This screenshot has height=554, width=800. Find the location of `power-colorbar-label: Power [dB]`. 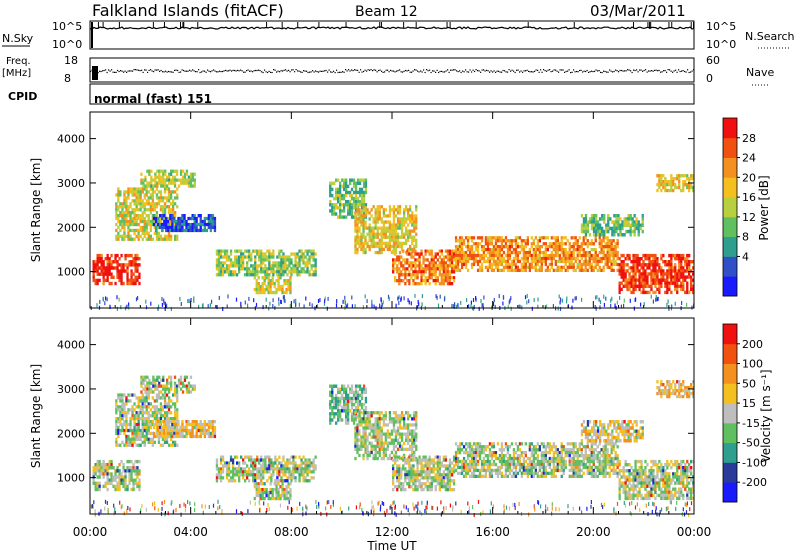

power-colorbar-label: Power [dB] is located at coordinates (764, 207).